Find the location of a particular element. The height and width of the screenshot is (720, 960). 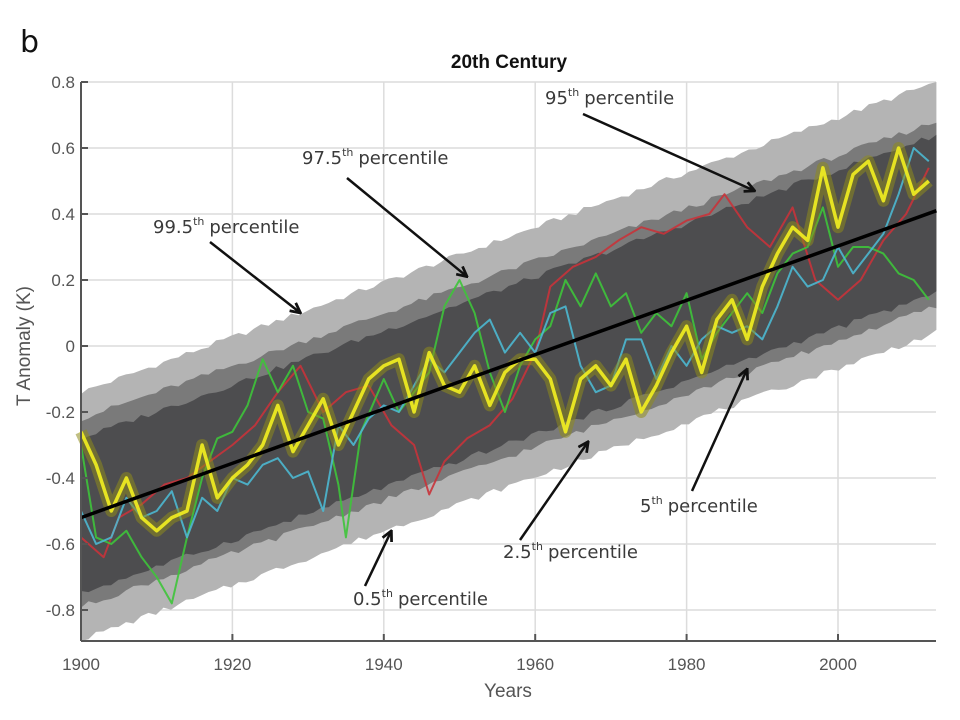

annotation-95th-percentile: 95th percentile is located at coordinates (650, 138).